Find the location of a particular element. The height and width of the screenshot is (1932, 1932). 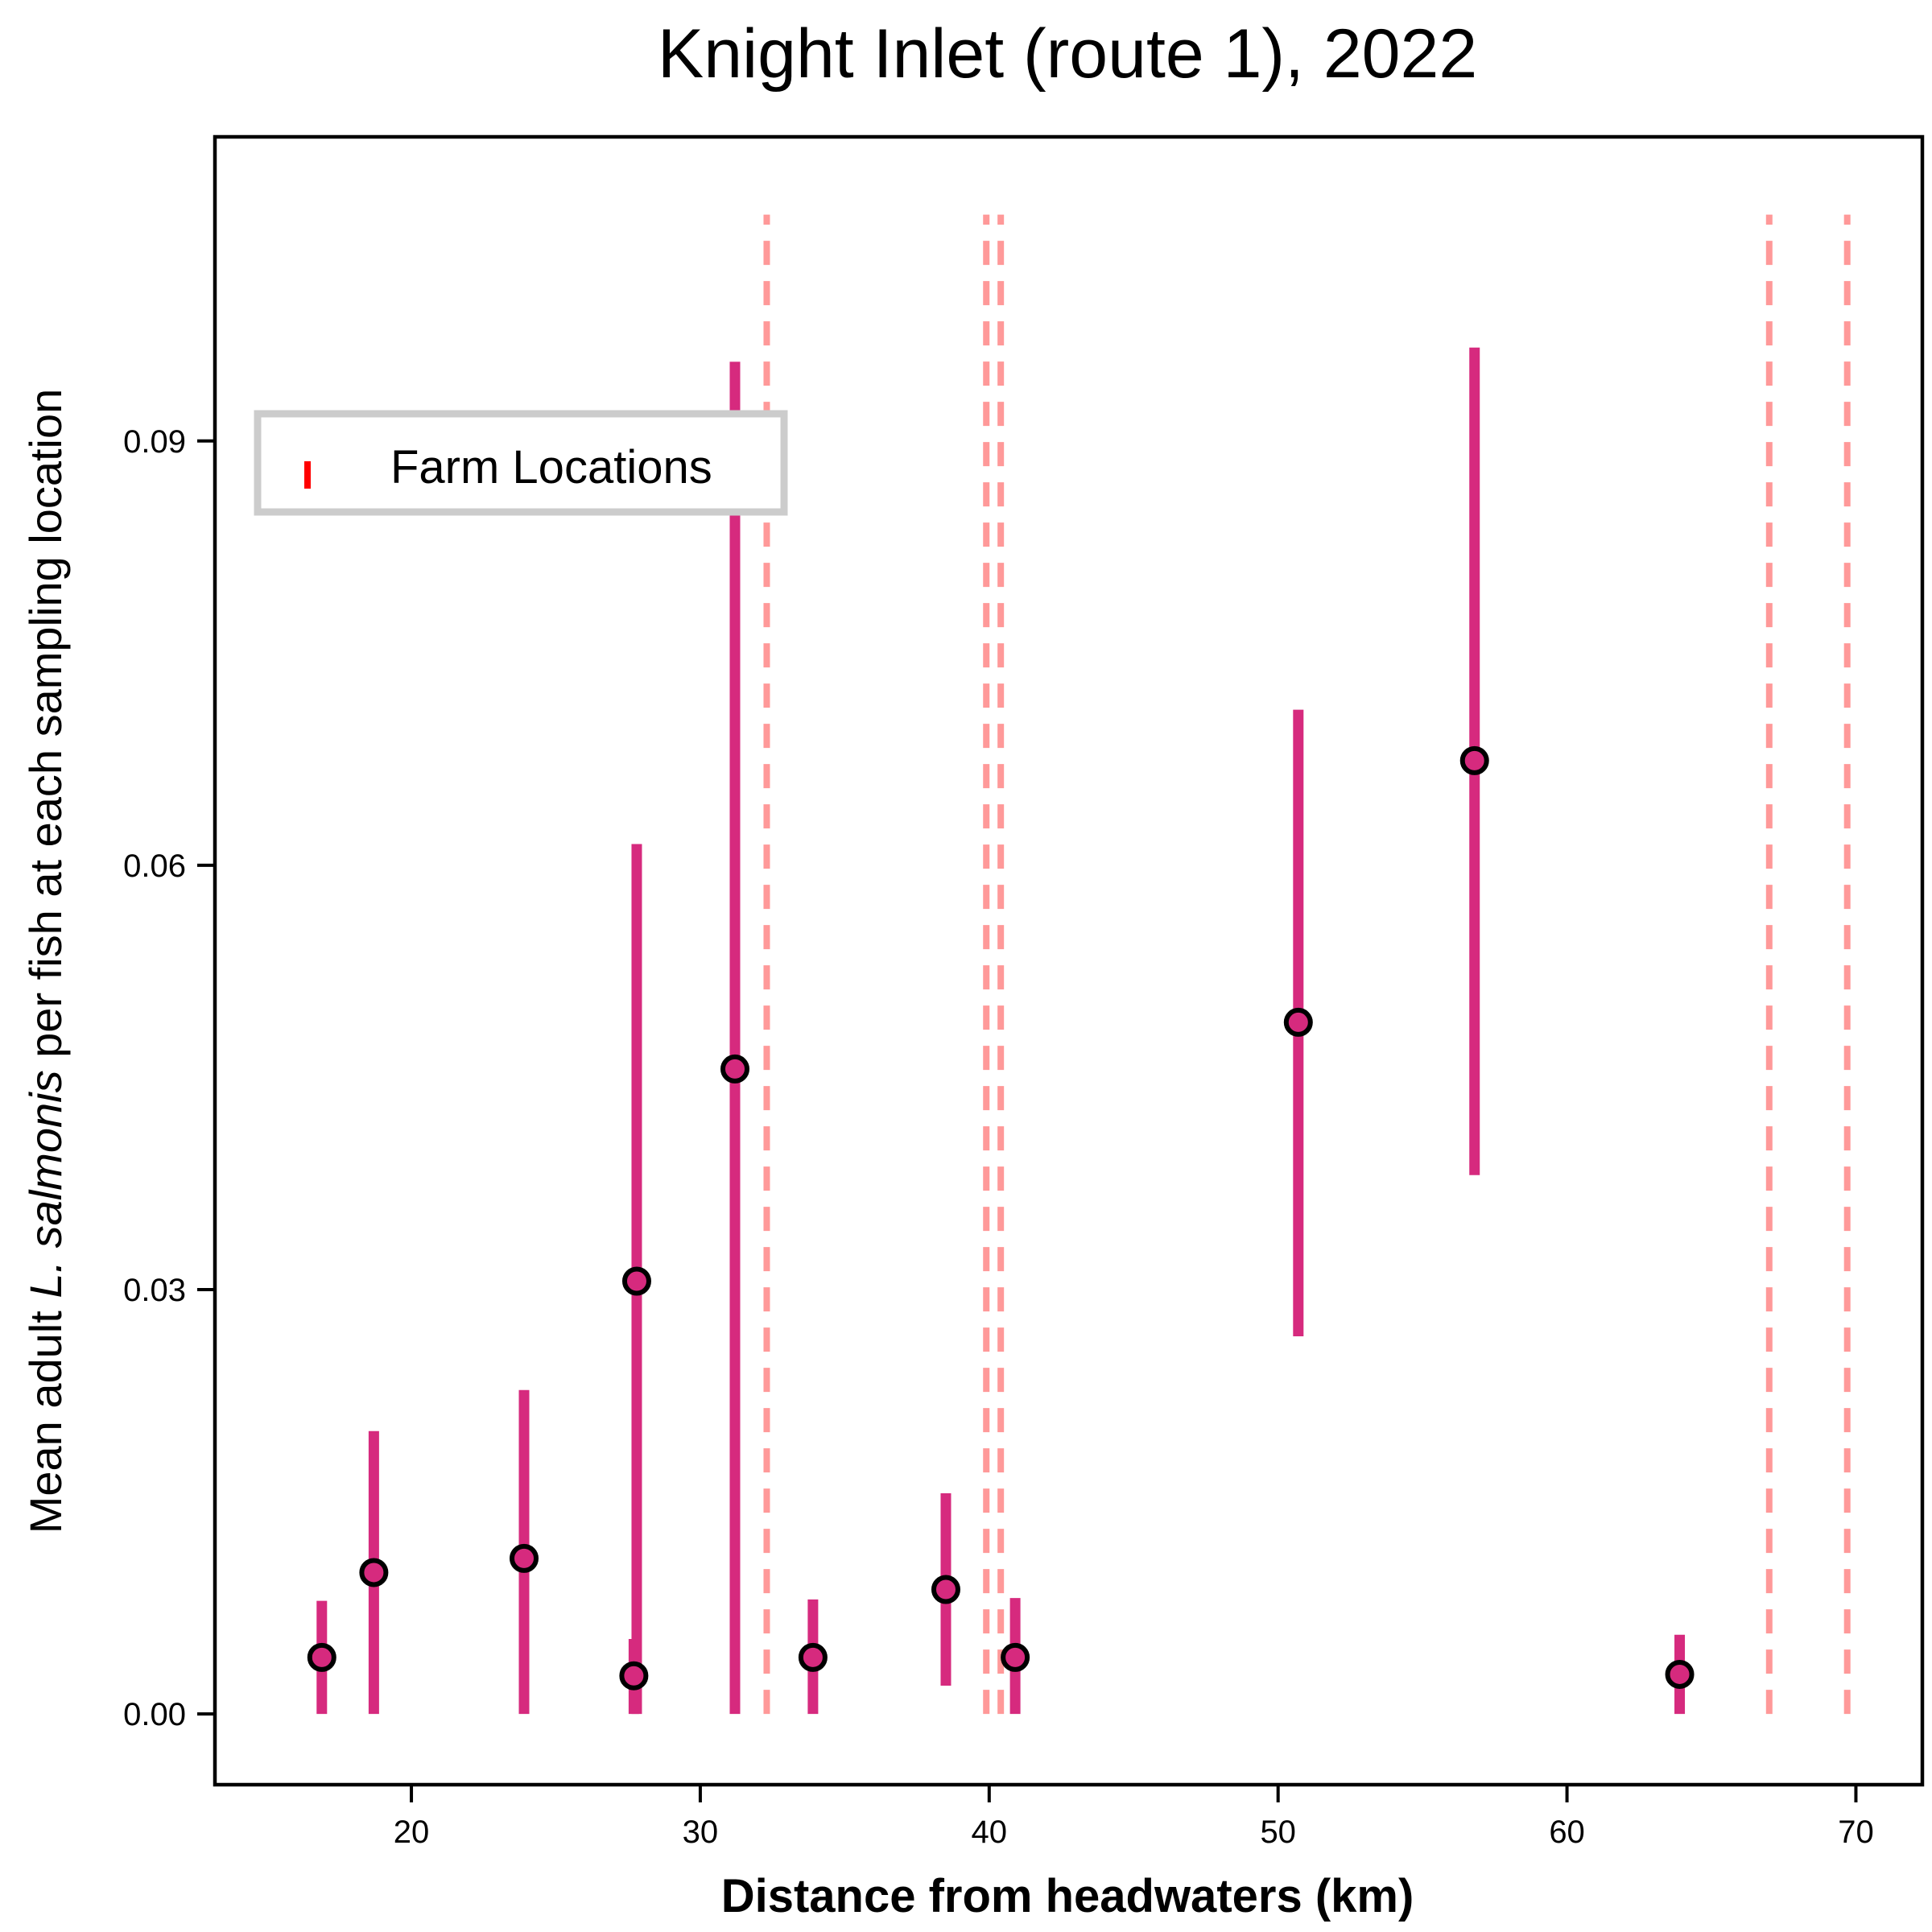

x-tick-label-40: 40 is located at coordinates (990, 1832).